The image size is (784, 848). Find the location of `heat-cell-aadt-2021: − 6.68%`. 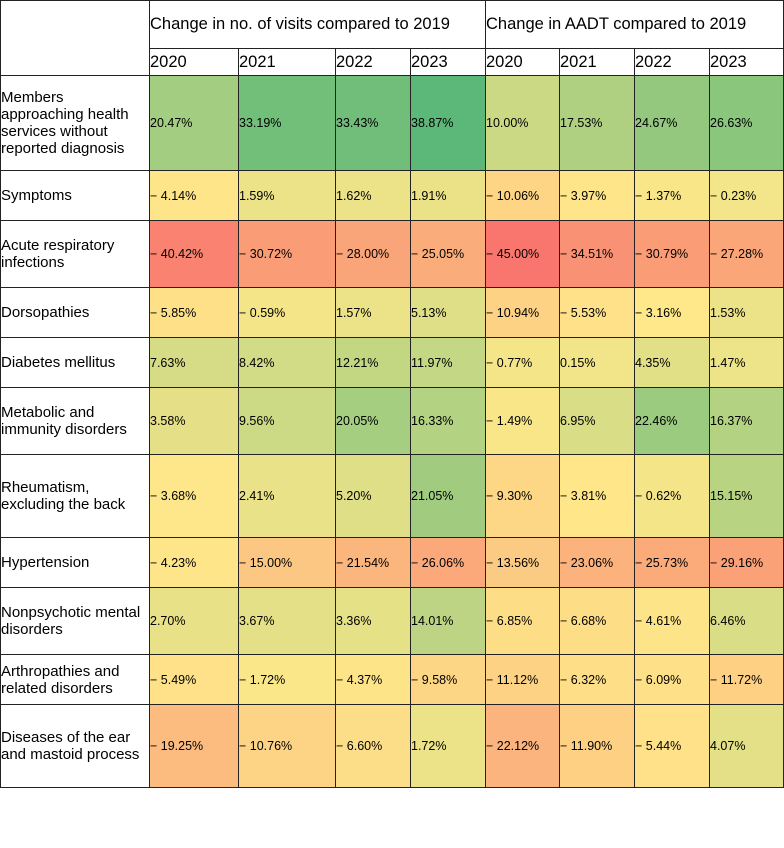

heat-cell-aadt-2021: − 6.68% is located at coordinates (597, 621).